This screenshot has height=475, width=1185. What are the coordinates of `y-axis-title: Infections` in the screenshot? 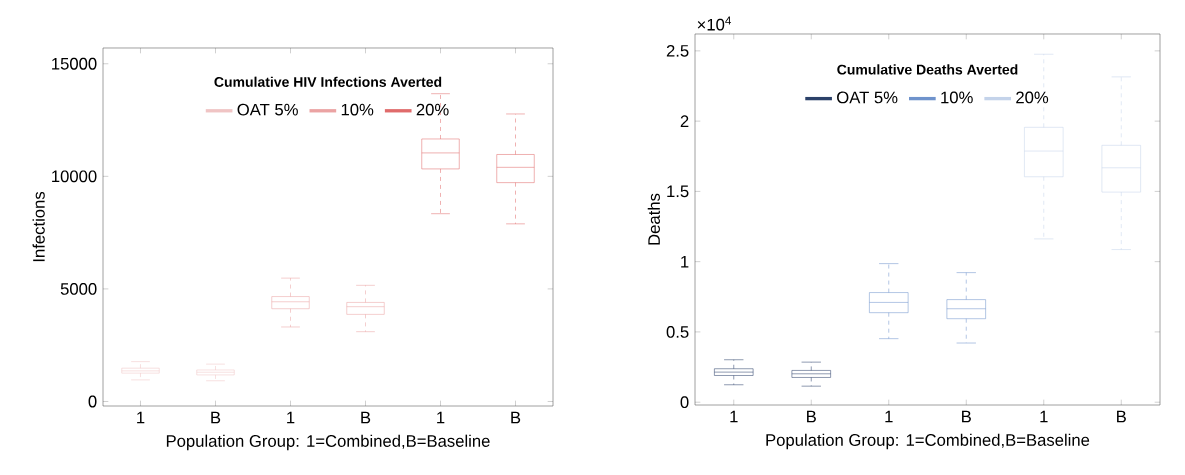 It's located at (38, 226).